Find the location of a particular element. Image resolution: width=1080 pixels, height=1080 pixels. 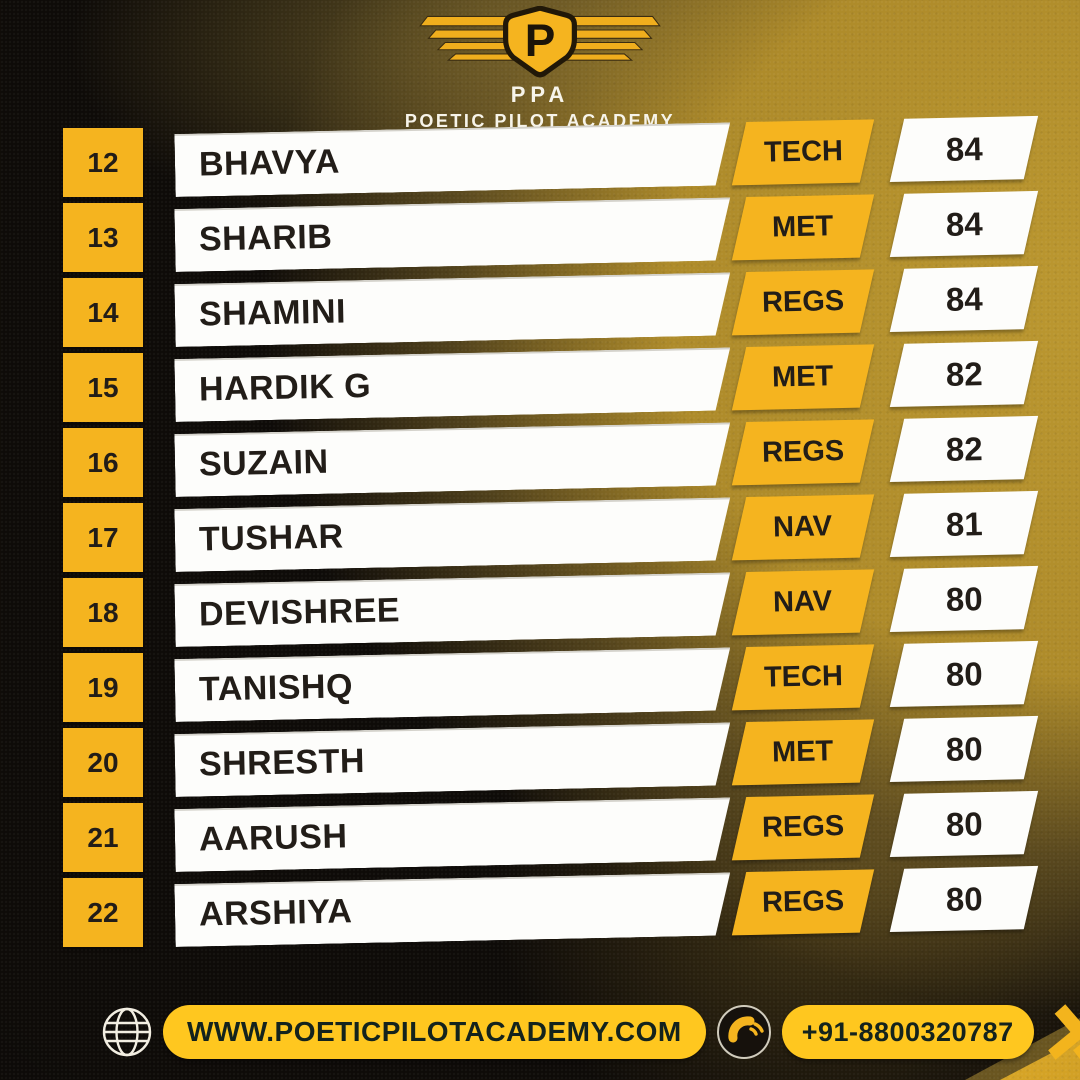

leaderboard-row: 20 SHRESTH MET 80 is located at coordinates (540, 756).